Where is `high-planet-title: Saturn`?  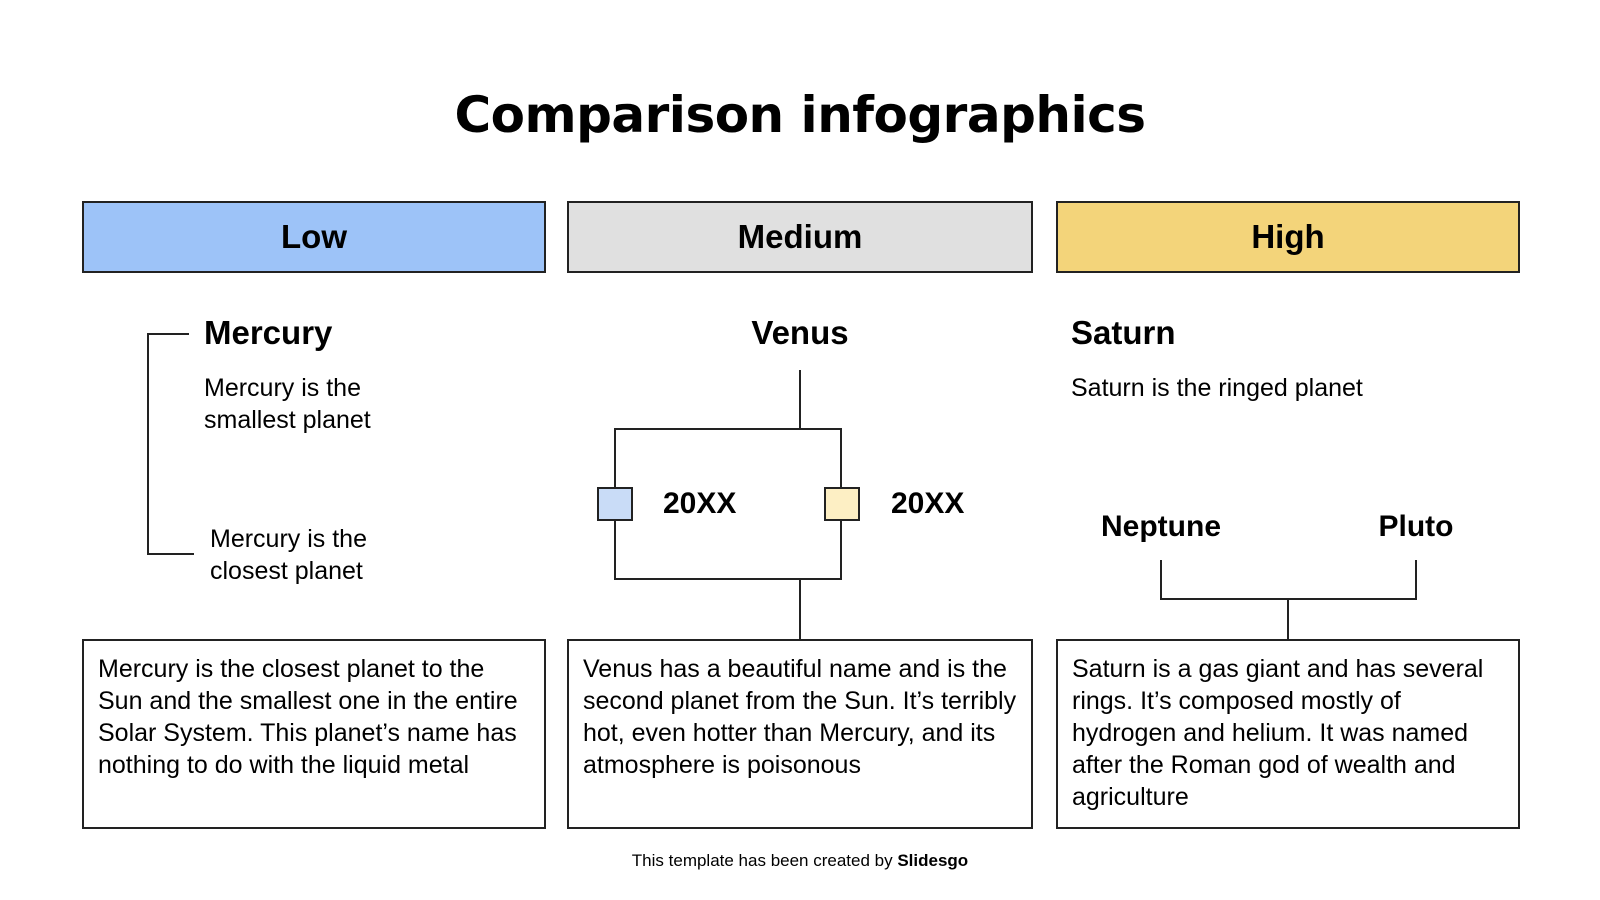 high-planet-title: Saturn is located at coordinates (1123, 332).